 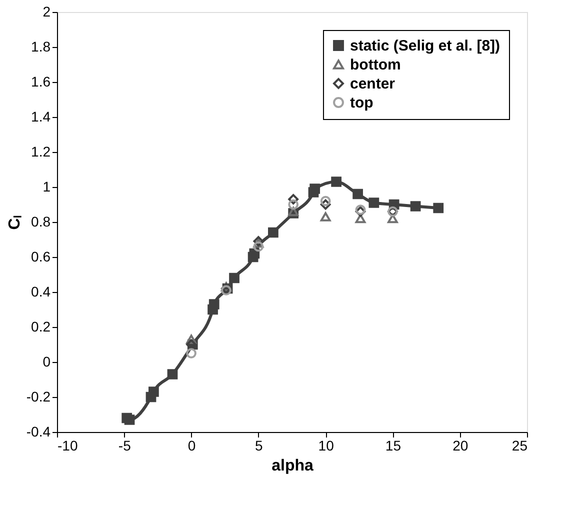 What do you see at coordinates (520, 446) in the screenshot?
I see `x-tick-label: 25` at bounding box center [520, 446].